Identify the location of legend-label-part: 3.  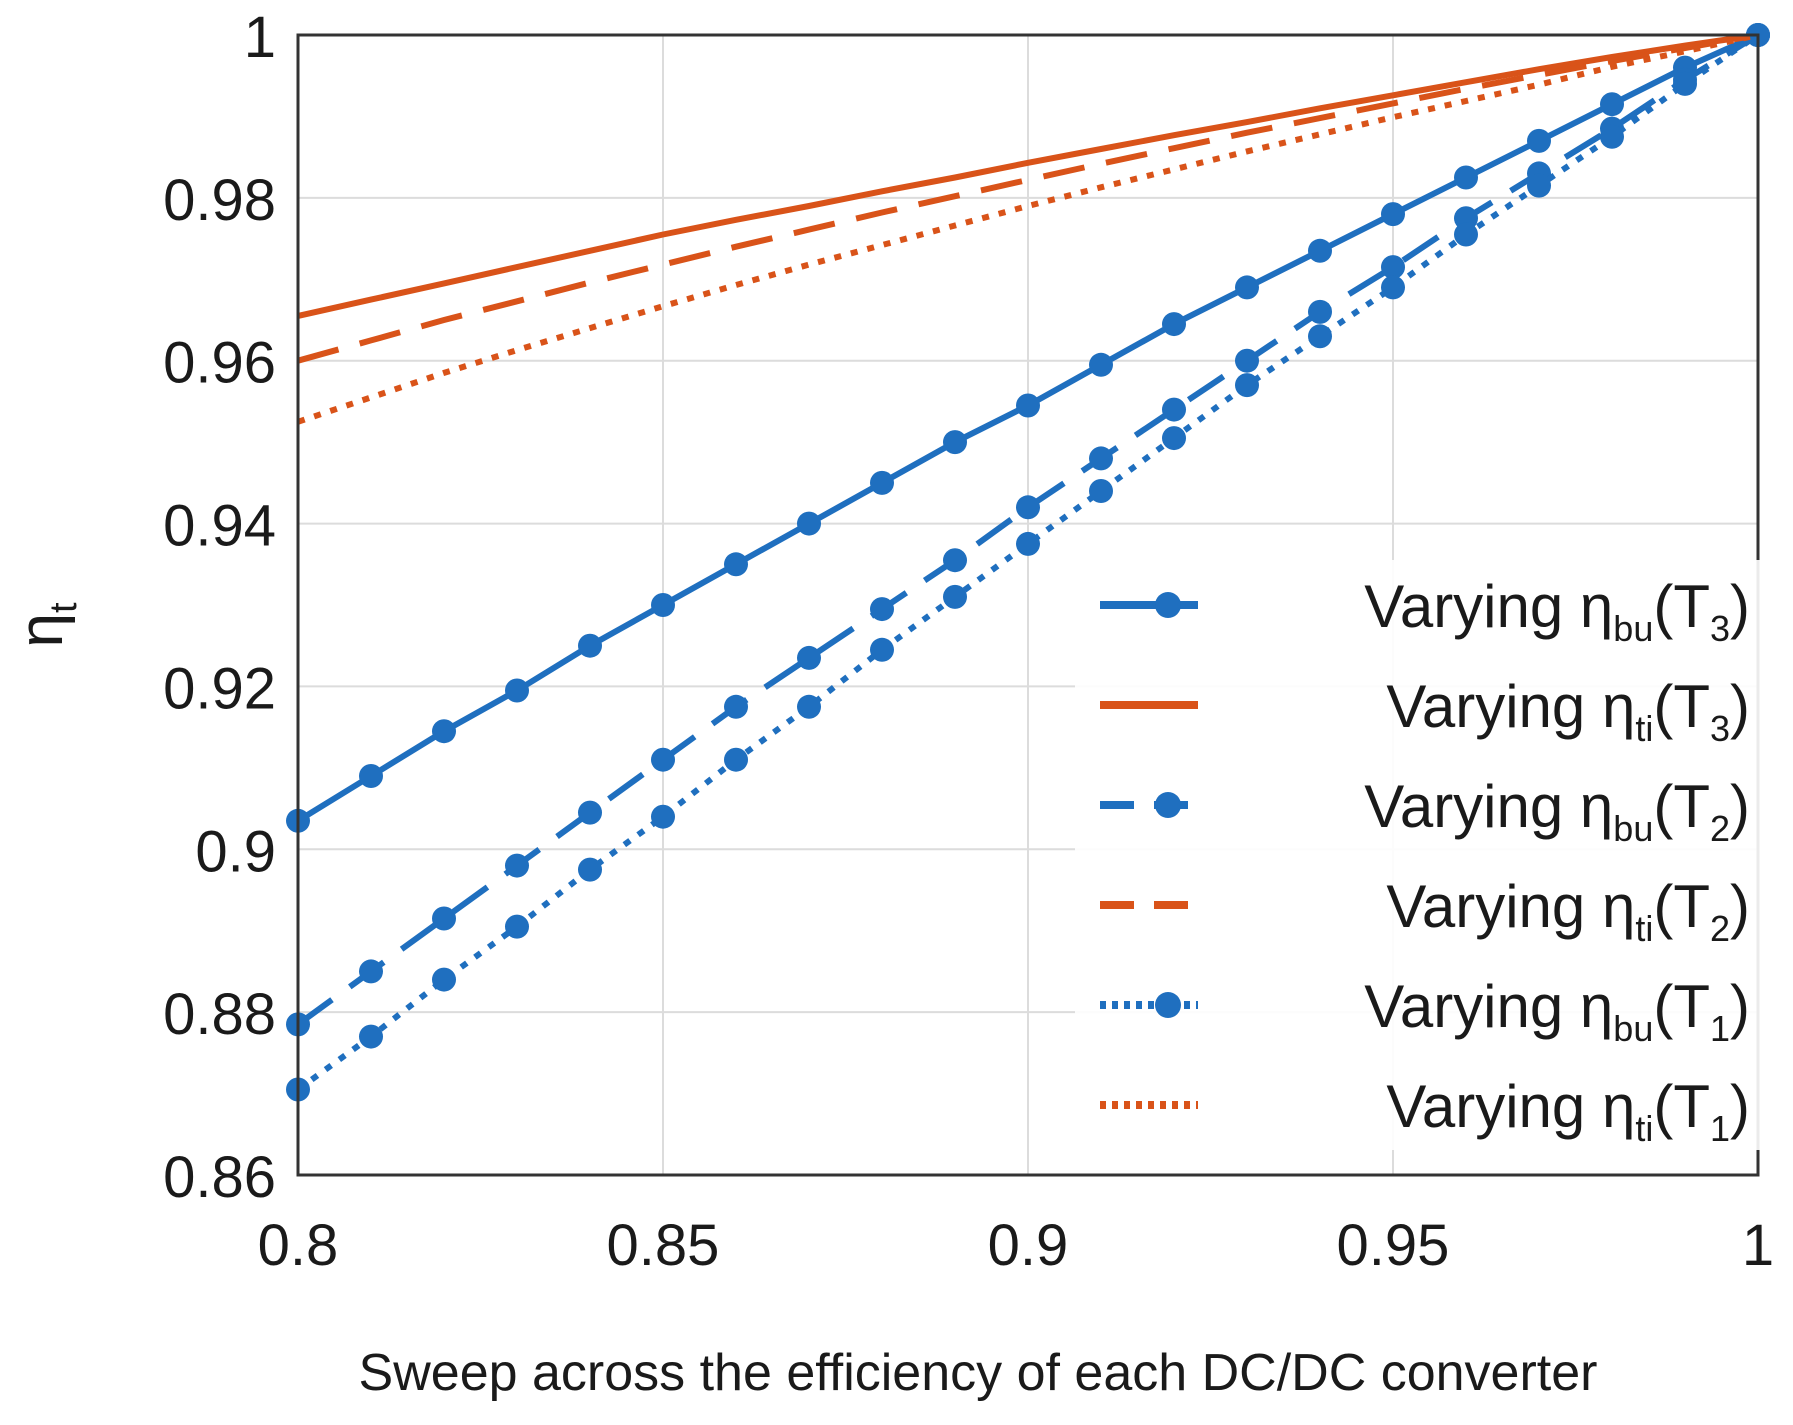
(1720, 628).